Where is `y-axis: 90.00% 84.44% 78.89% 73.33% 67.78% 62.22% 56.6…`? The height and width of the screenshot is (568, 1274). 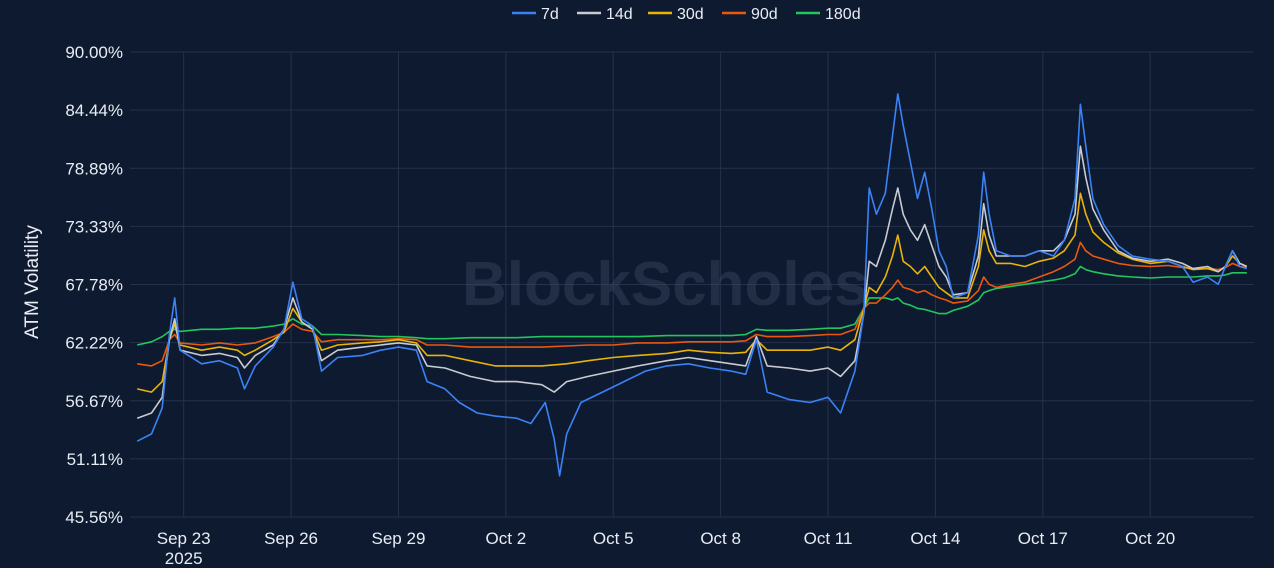
y-axis: 90.00% 84.44% 78.89% 73.33% 67.78% 62.22% 56.6… is located at coordinates (94, 285).